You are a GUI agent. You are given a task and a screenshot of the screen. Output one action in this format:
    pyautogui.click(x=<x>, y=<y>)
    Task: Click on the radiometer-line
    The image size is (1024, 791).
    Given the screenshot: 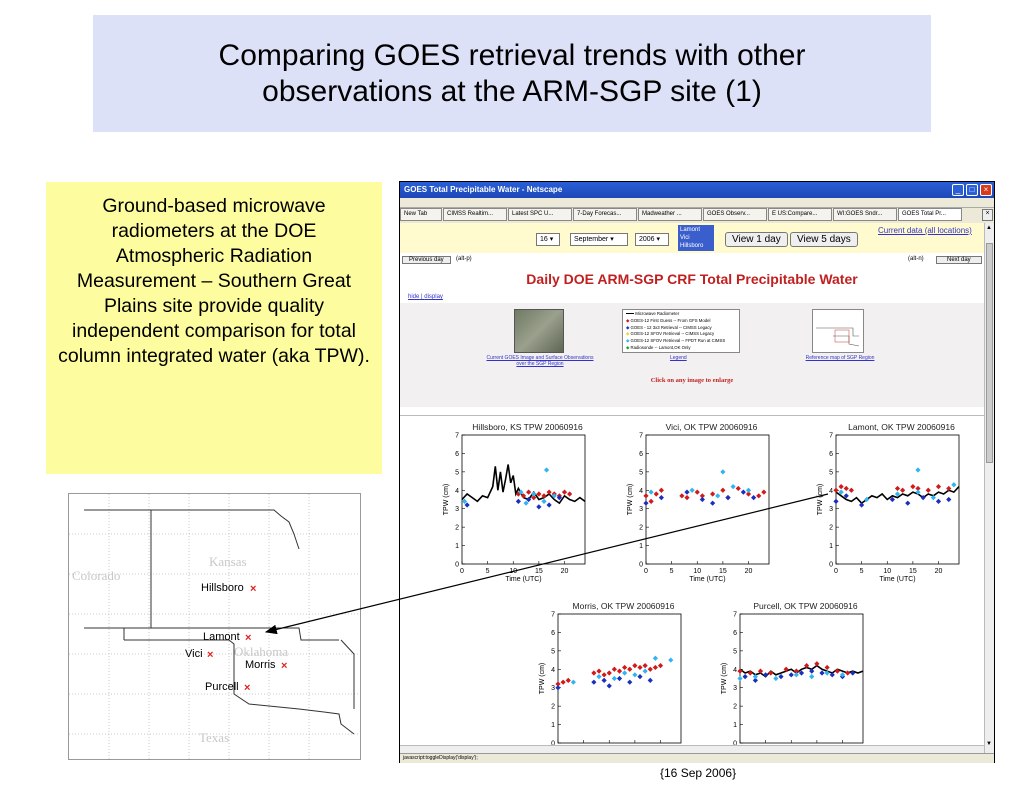 What is the action you would take?
    pyautogui.click(x=897, y=495)
    